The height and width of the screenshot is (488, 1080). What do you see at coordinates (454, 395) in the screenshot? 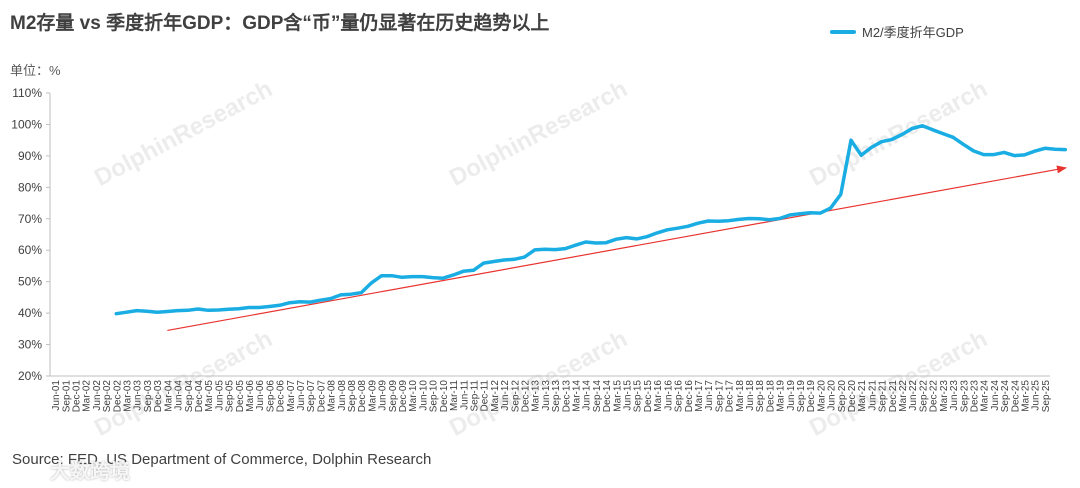
I see `x-tick-label: Mar-11` at bounding box center [454, 395].